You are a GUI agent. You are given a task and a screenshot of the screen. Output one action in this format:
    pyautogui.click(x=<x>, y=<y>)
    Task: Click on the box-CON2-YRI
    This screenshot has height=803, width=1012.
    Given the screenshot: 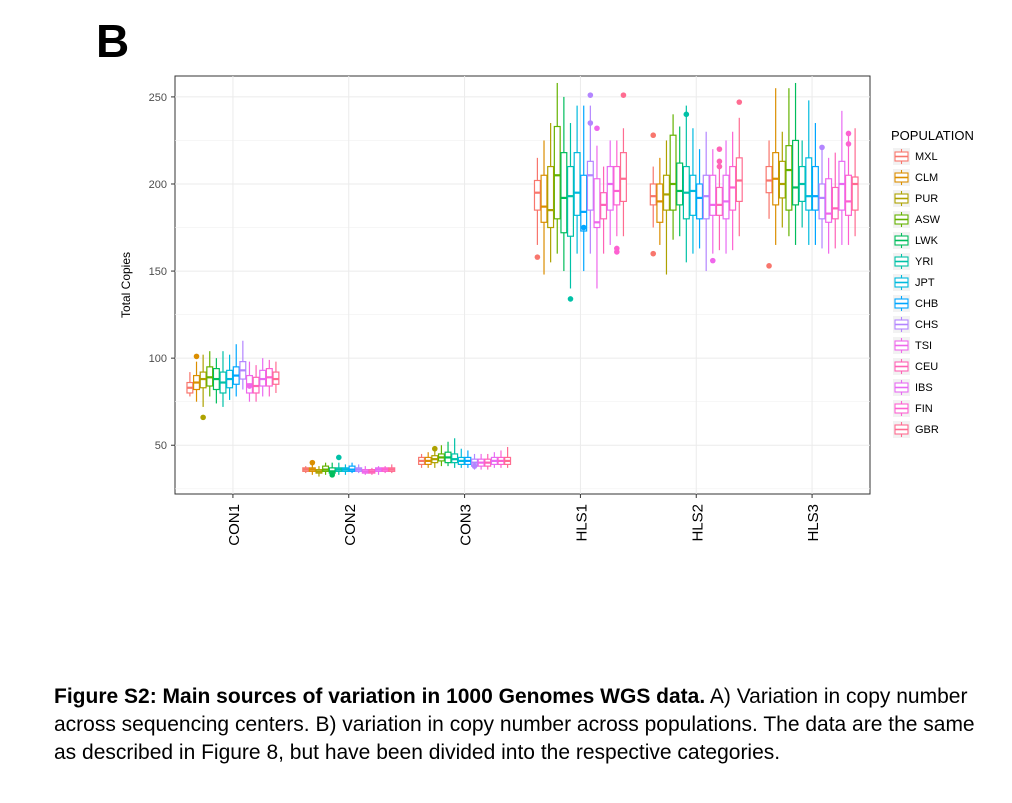 What is the action you would take?
    pyautogui.click(x=339, y=464)
    